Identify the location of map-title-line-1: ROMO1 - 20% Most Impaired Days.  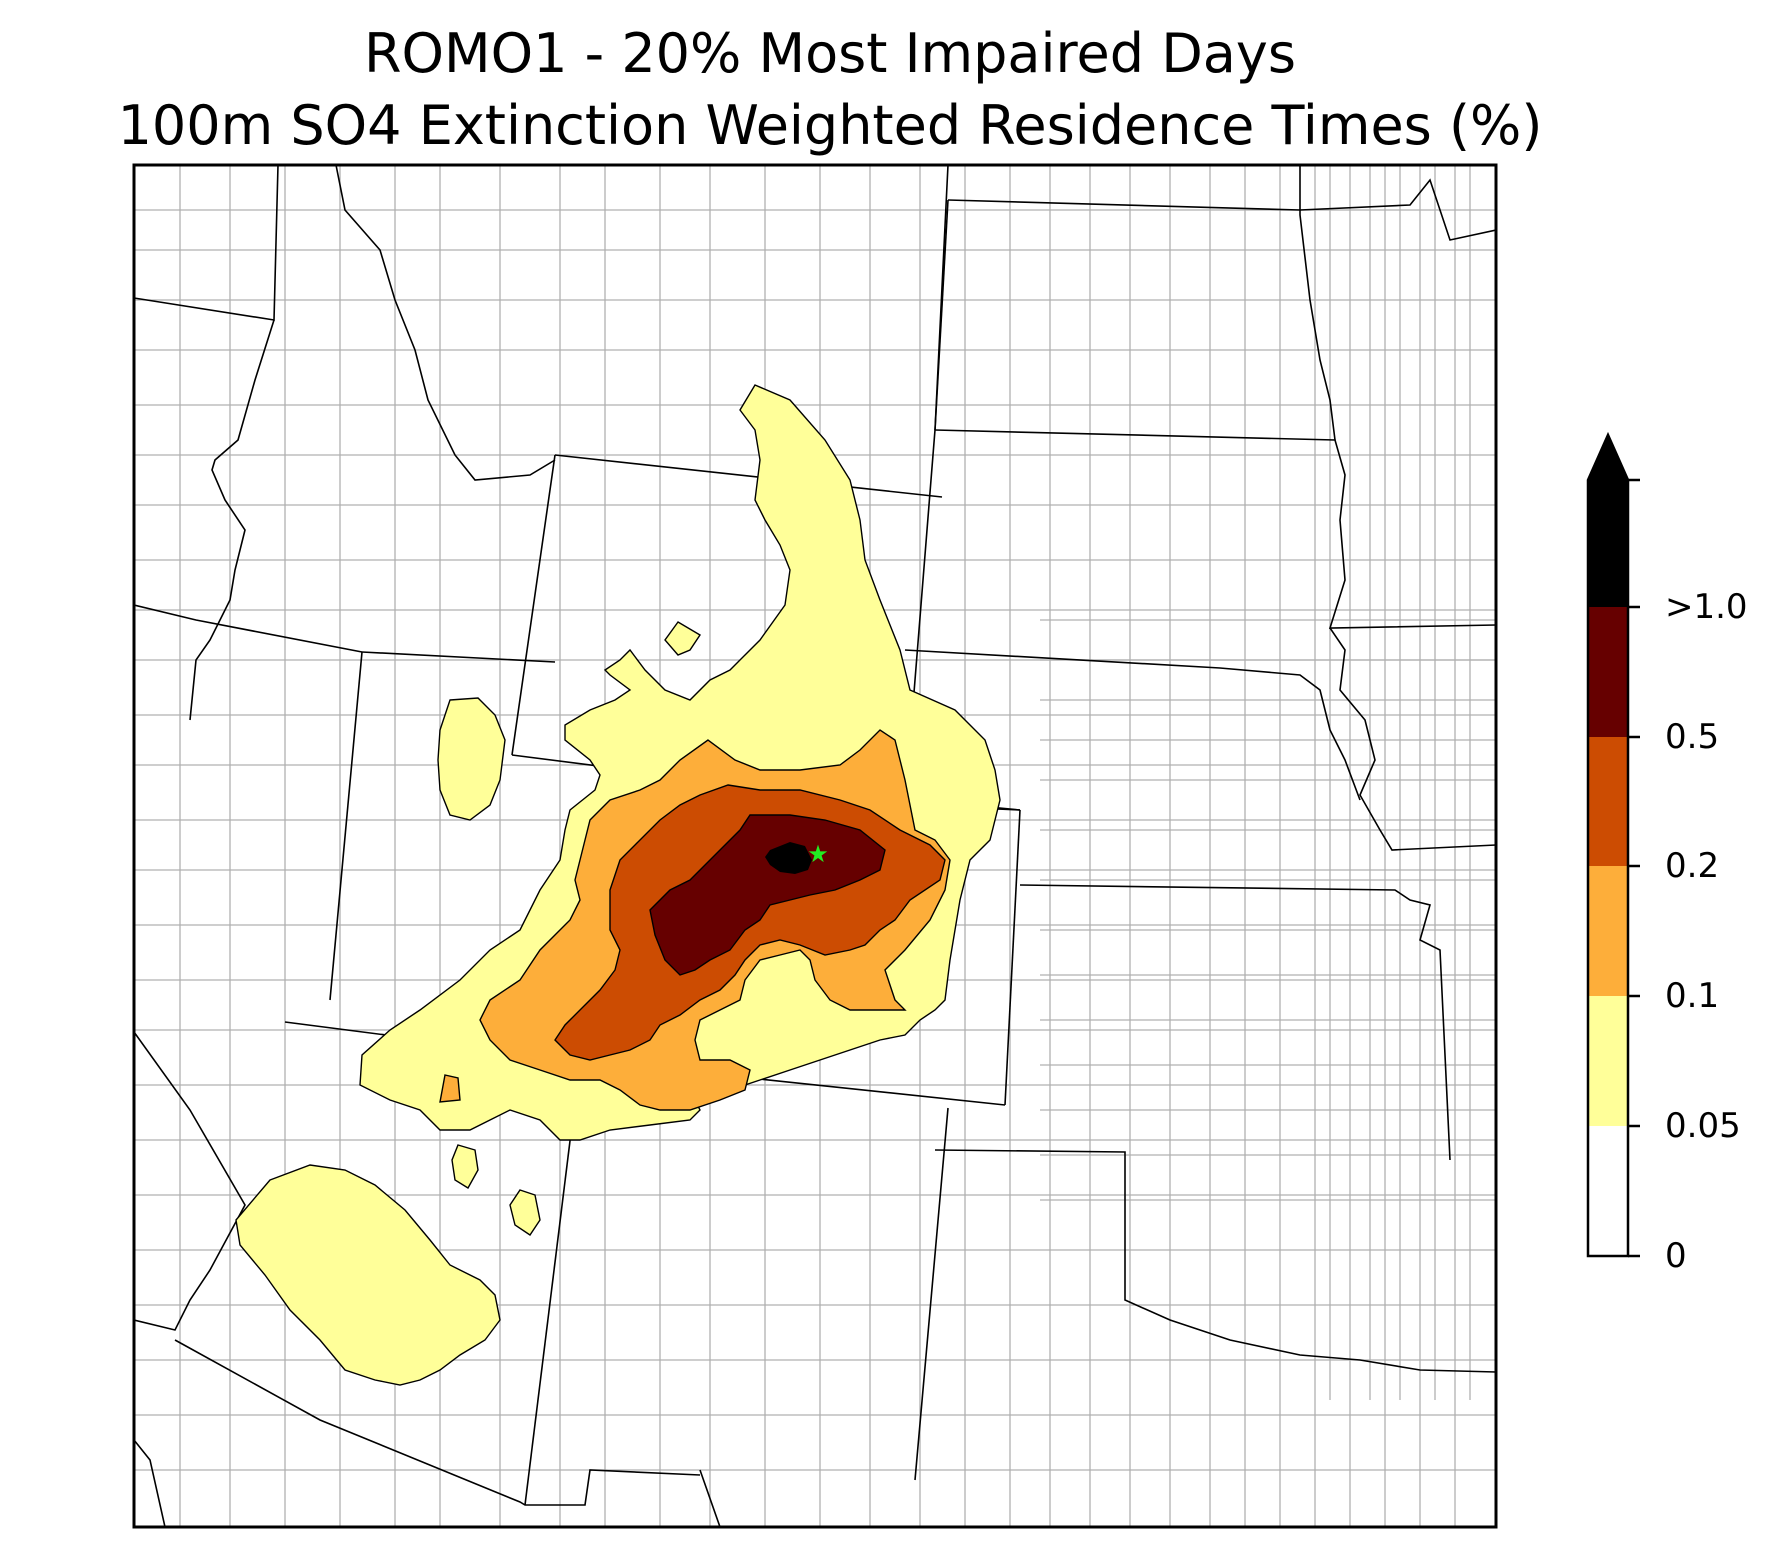
(830, 53).